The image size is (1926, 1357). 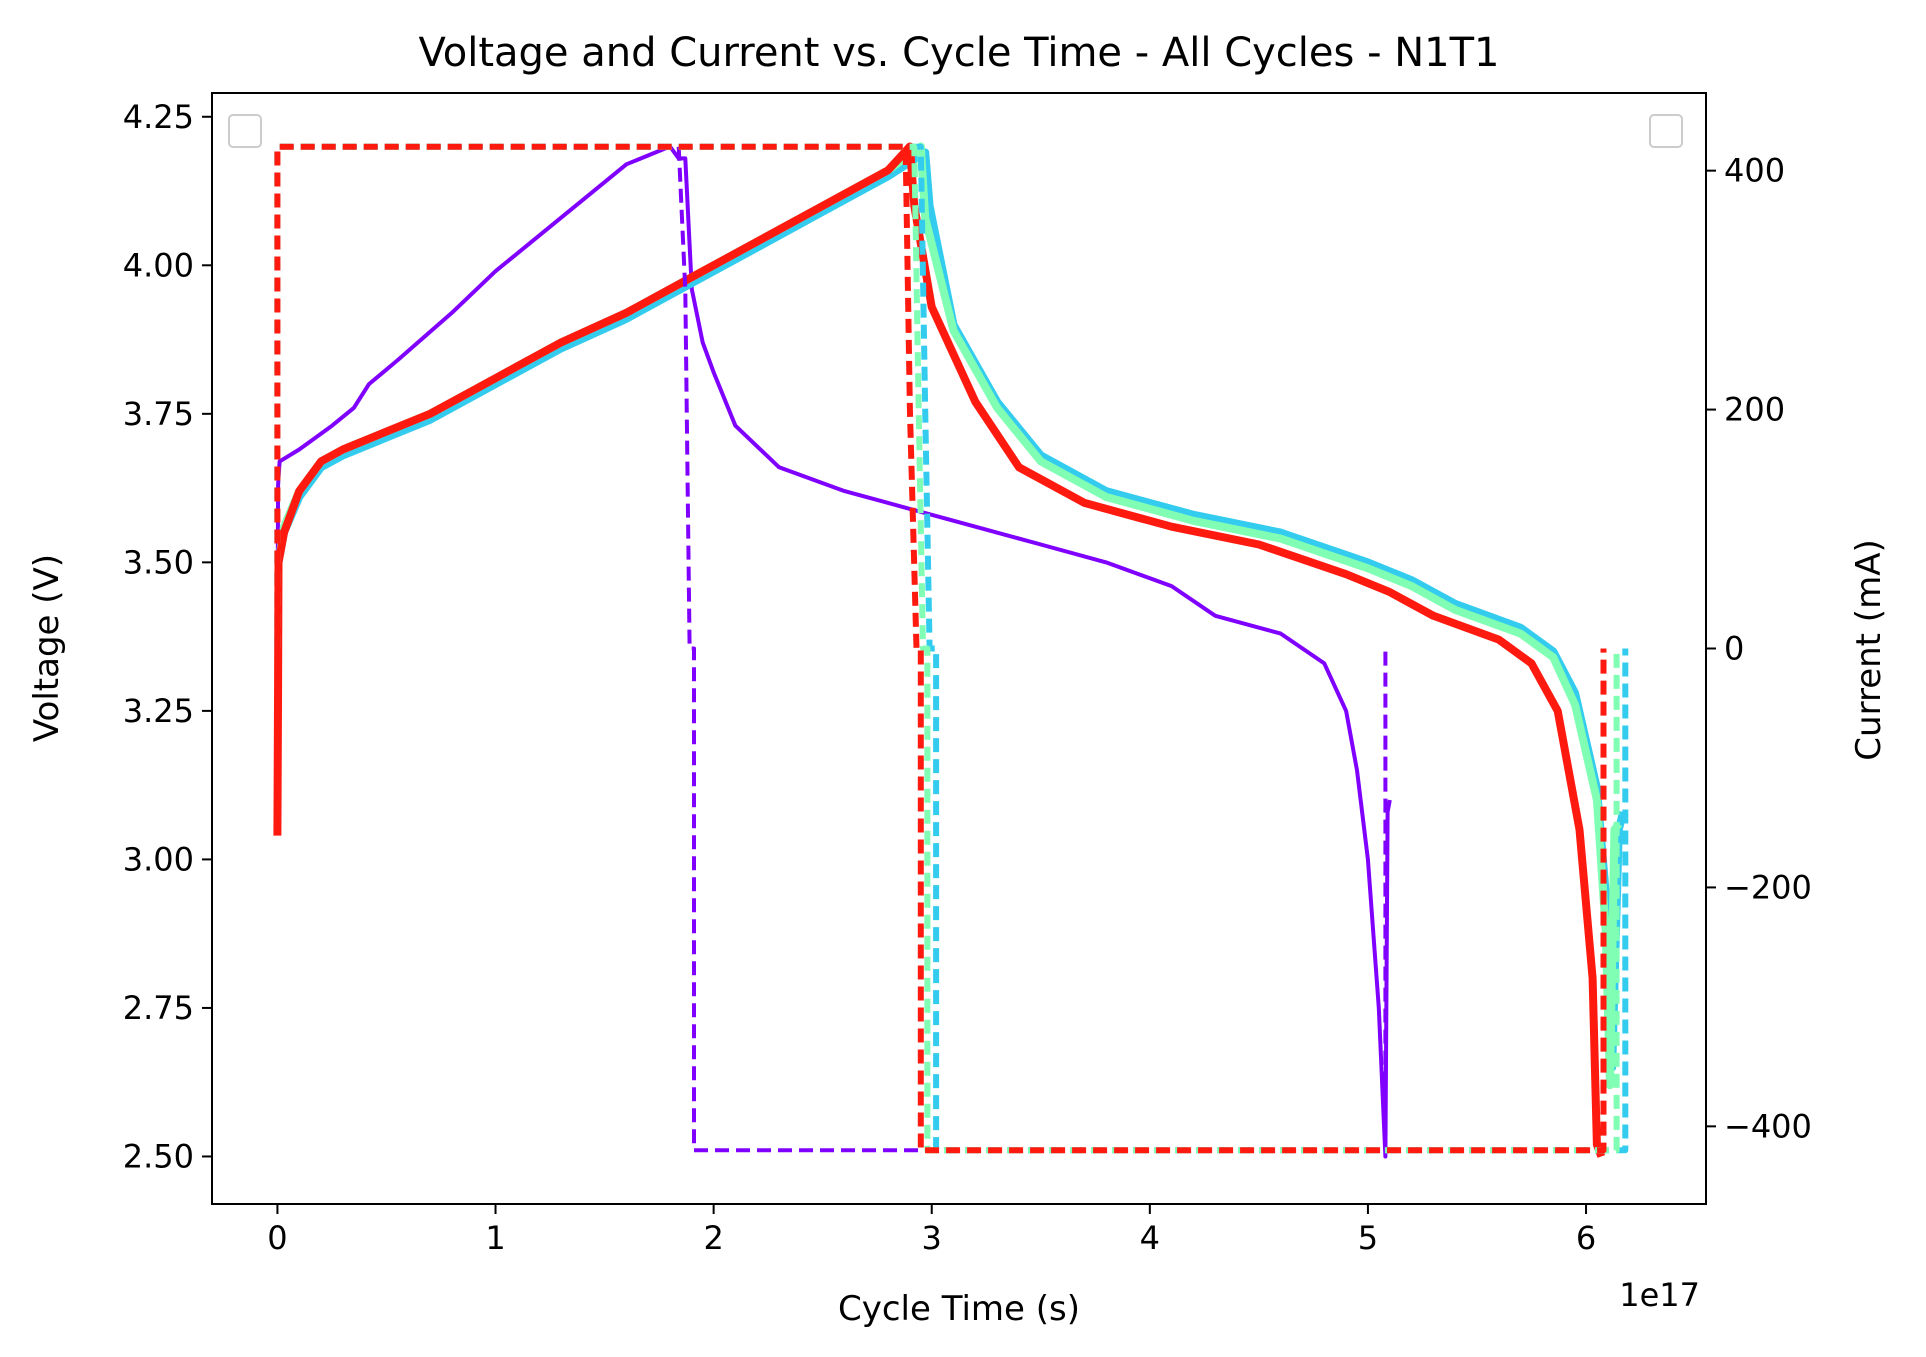 What do you see at coordinates (1150, 1238) in the screenshot?
I see `x-tick-label: 4` at bounding box center [1150, 1238].